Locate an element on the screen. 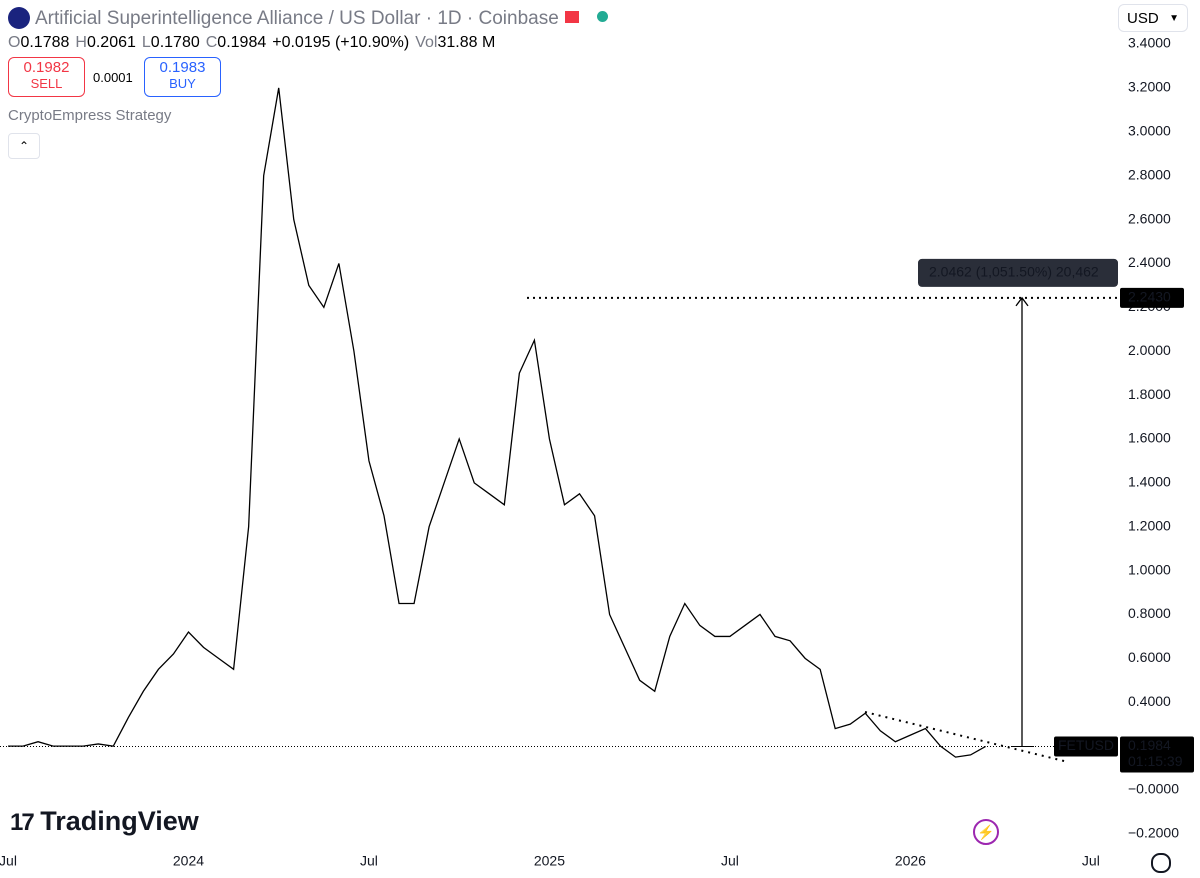 Image resolution: width=1200 pixels, height=878 pixels. buy-button: 0.1983 BUY is located at coordinates (182, 77).